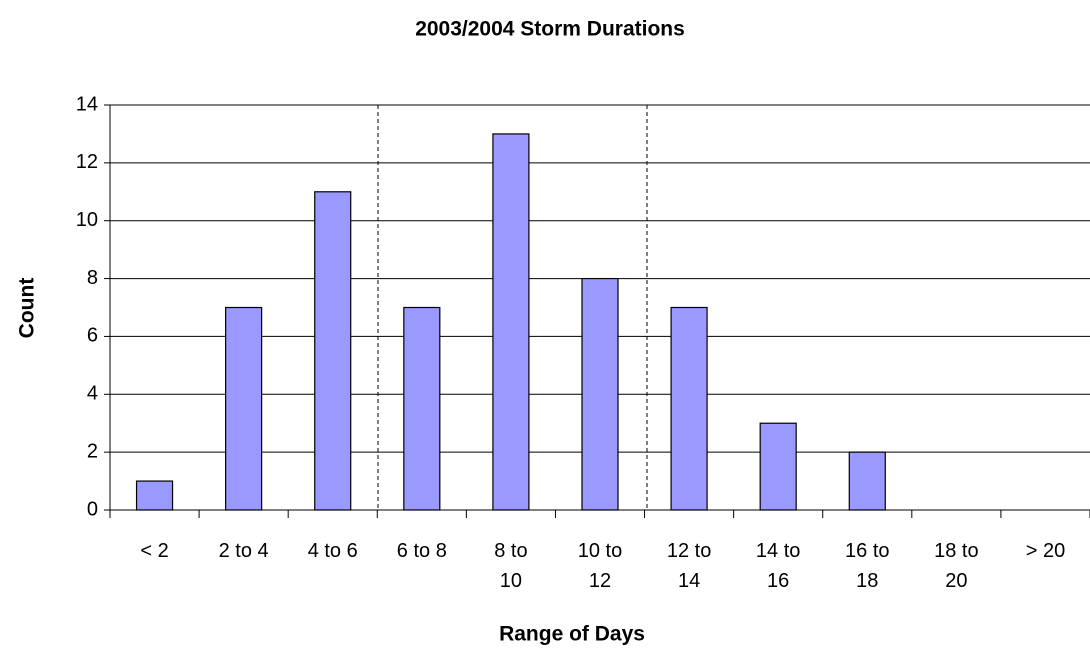 The width and height of the screenshot is (1090, 653). Describe the element at coordinates (421, 551) in the screenshot. I see `x-tick-label: 6 to 8` at that location.